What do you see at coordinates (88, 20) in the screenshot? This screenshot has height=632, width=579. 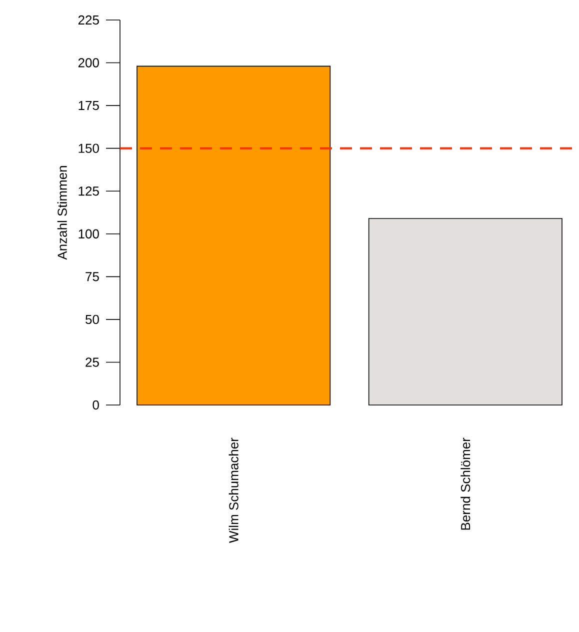 I see `y-tick-label: 225` at bounding box center [88, 20].